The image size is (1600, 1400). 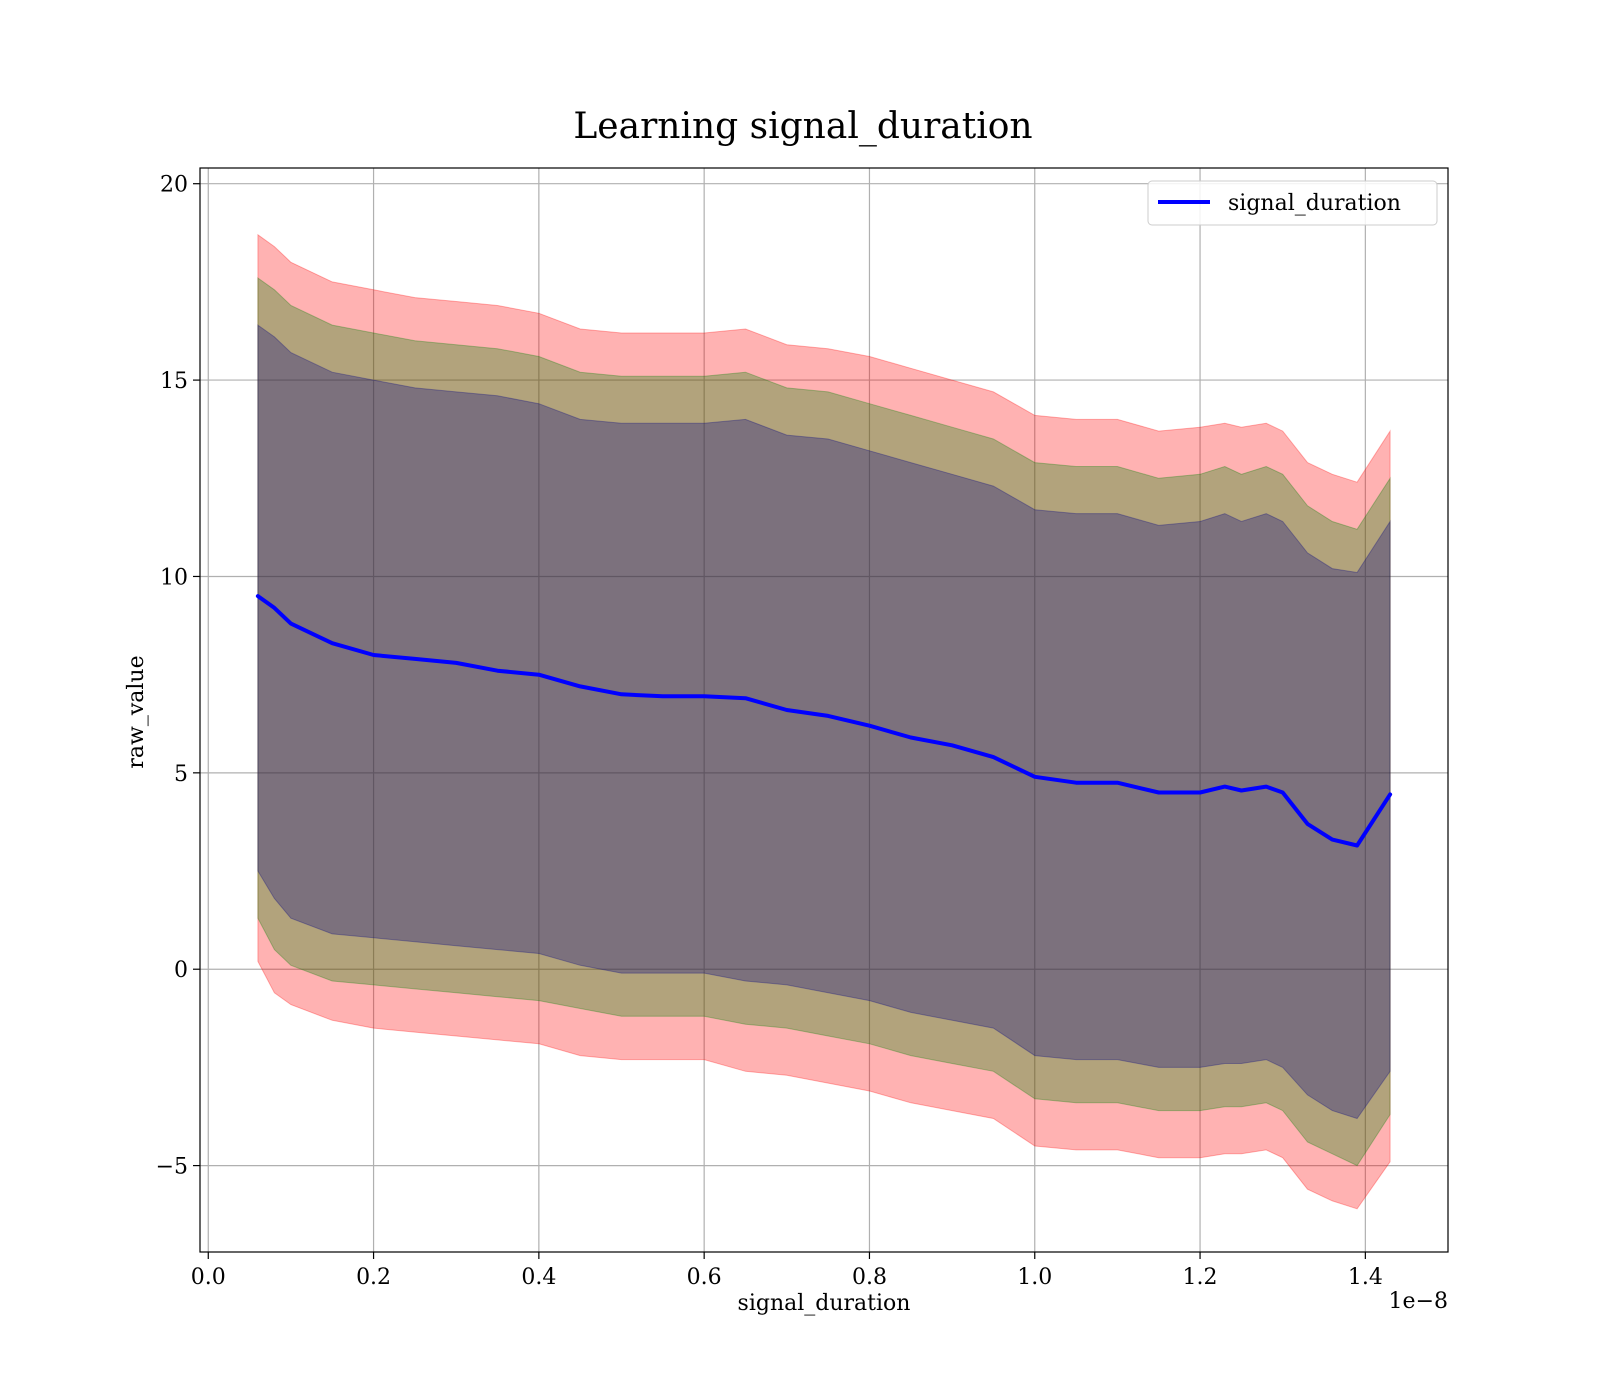 What do you see at coordinates (869, 1277) in the screenshot?
I see `x-tick-label-4: 0.8` at bounding box center [869, 1277].